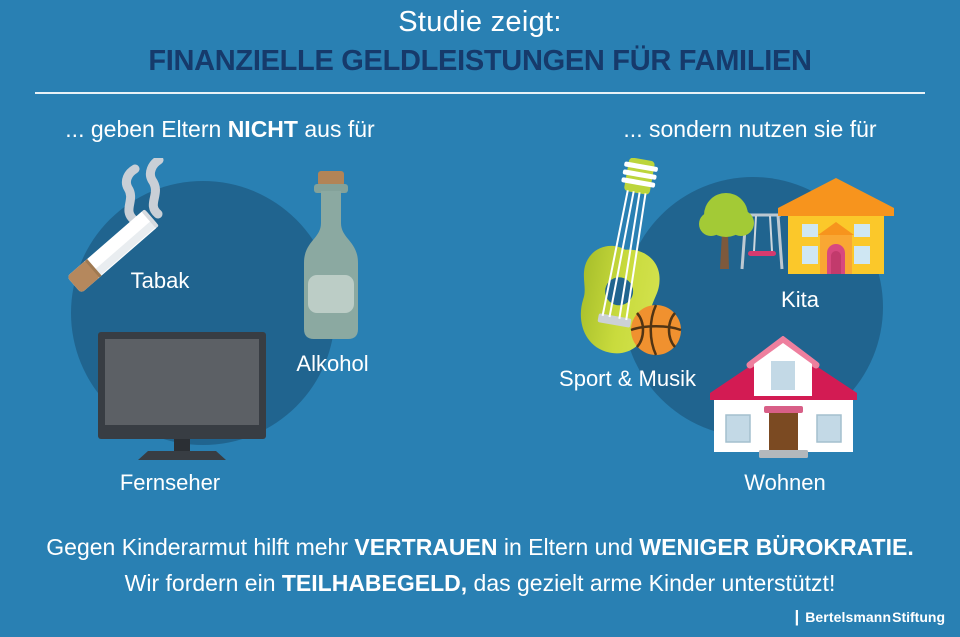 The image size is (960, 637). Describe the element at coordinates (776, 547) in the screenshot. I see `footer-bold-text: WENIGER BÜROKRATIE.` at that location.